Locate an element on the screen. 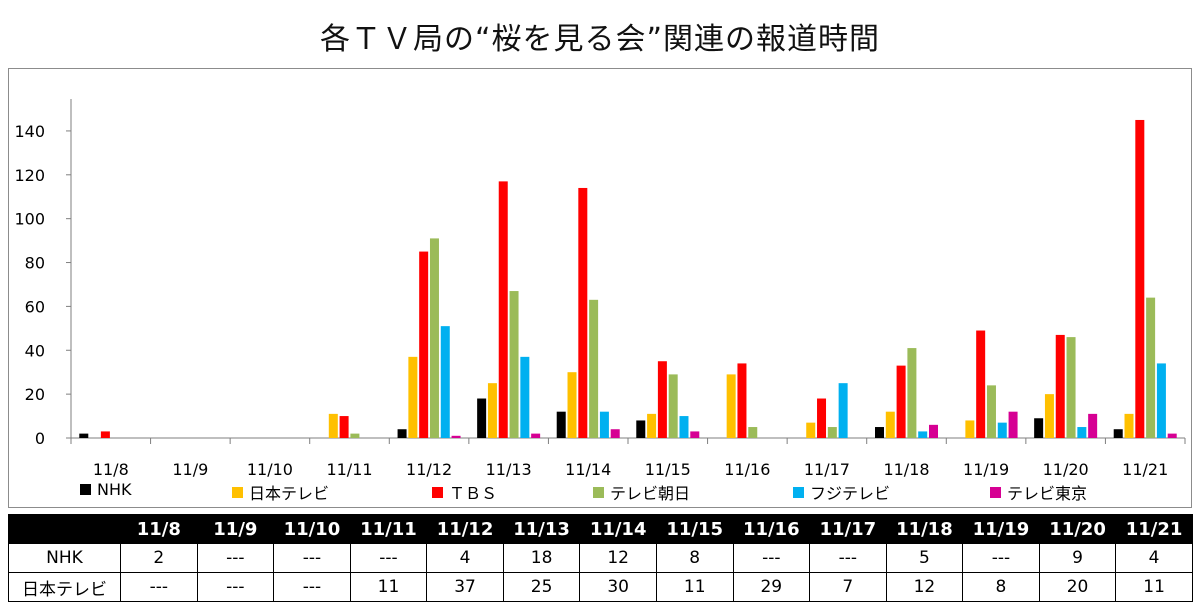  table-cell: 2 is located at coordinates (159, 558).